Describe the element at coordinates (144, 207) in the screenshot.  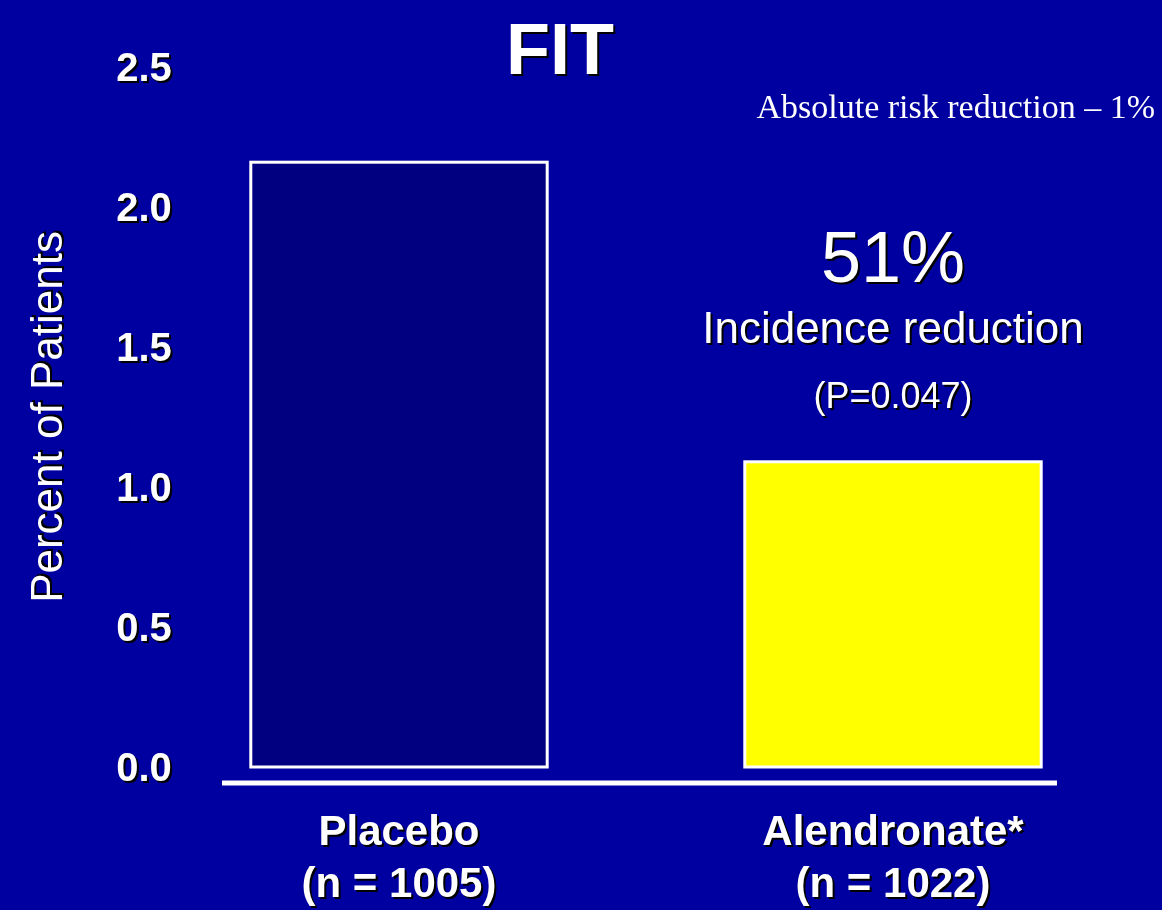
I see `y-tick-label: 2.0` at that location.